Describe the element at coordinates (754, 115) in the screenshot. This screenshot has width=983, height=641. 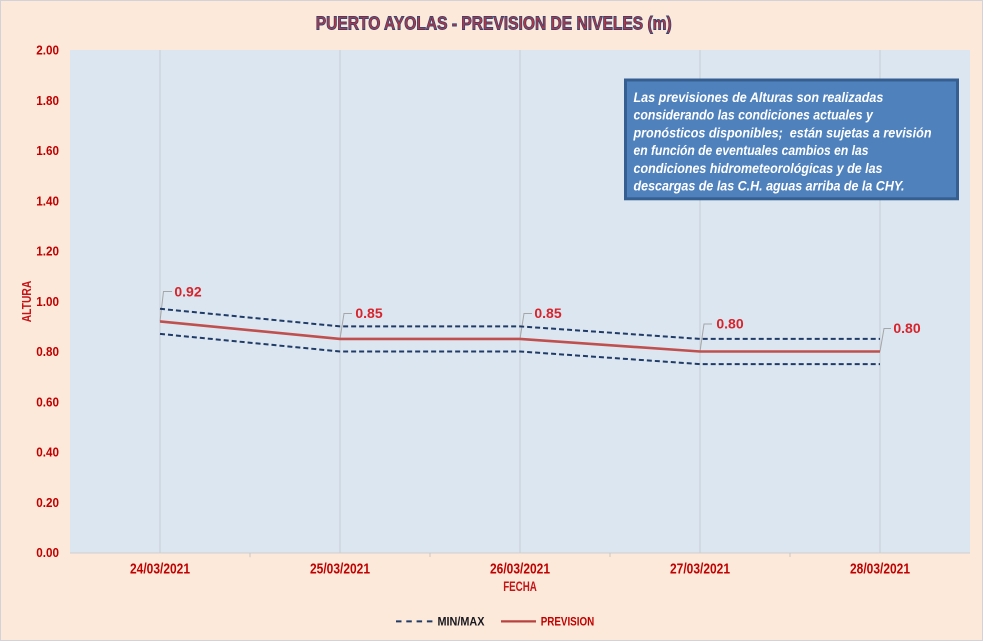
I see `svg-text:considerando las condiciones a: considerando las condiciones actuales y` at that location.